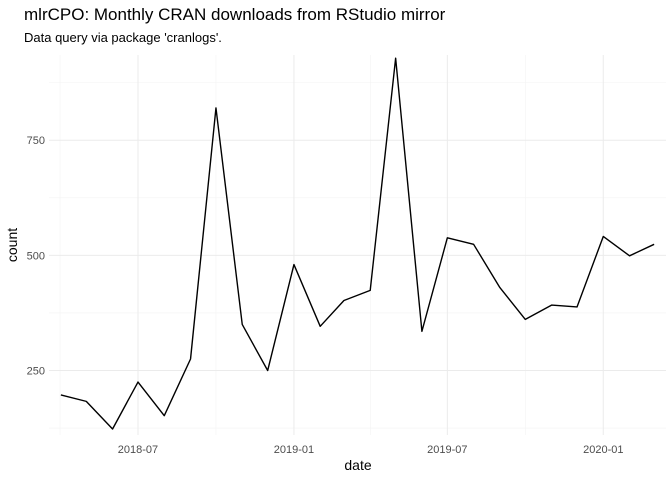 The width and height of the screenshot is (672, 480). I want to click on chart-subtitle: Data query via package 'cranlogs'., so click(123, 37).